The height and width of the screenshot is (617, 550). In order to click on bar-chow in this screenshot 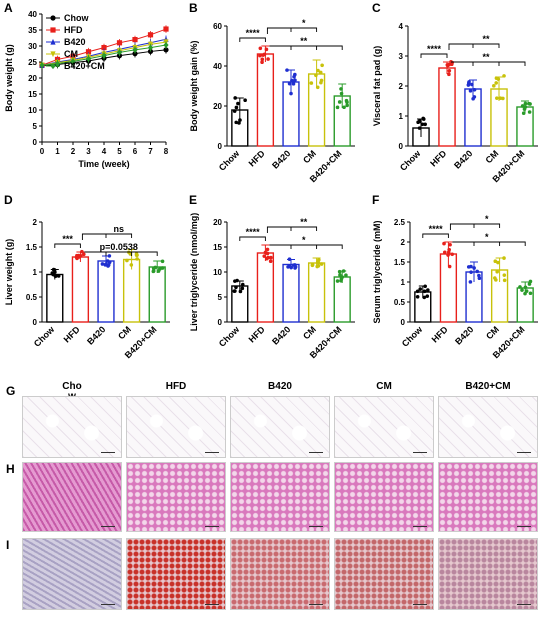, I will do `click(55, 298)`.